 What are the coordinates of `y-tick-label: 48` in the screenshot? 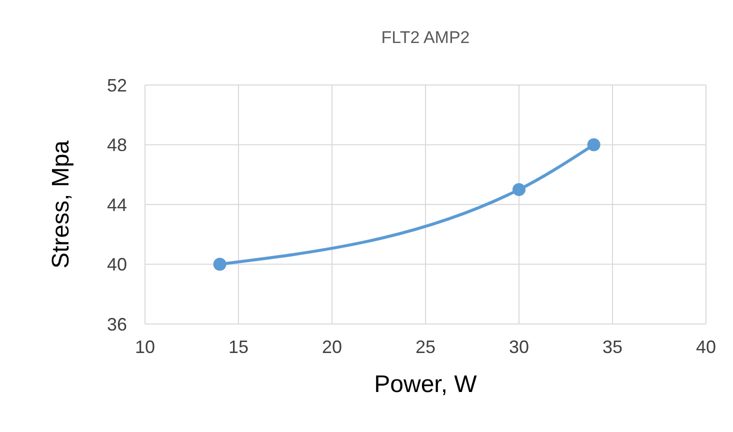 It's located at (116, 145).